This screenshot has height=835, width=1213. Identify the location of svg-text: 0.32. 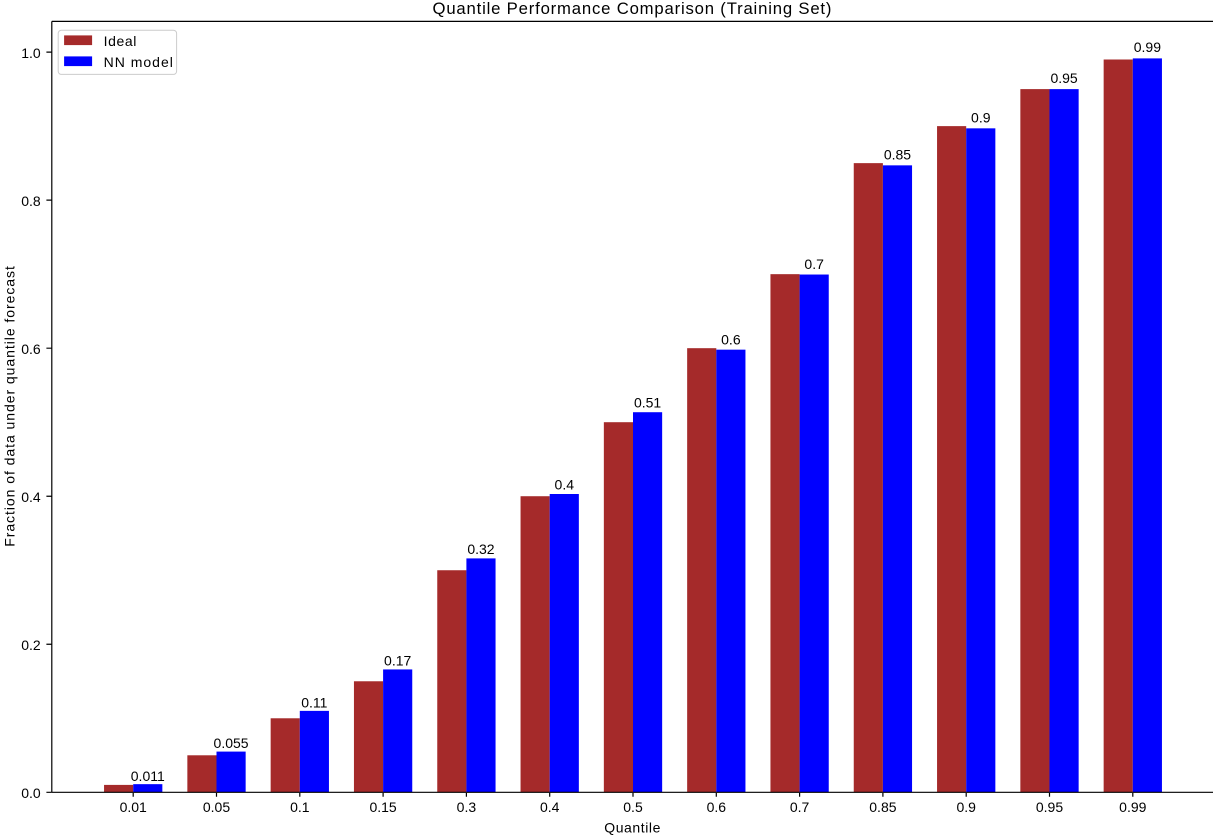
(480, 549).